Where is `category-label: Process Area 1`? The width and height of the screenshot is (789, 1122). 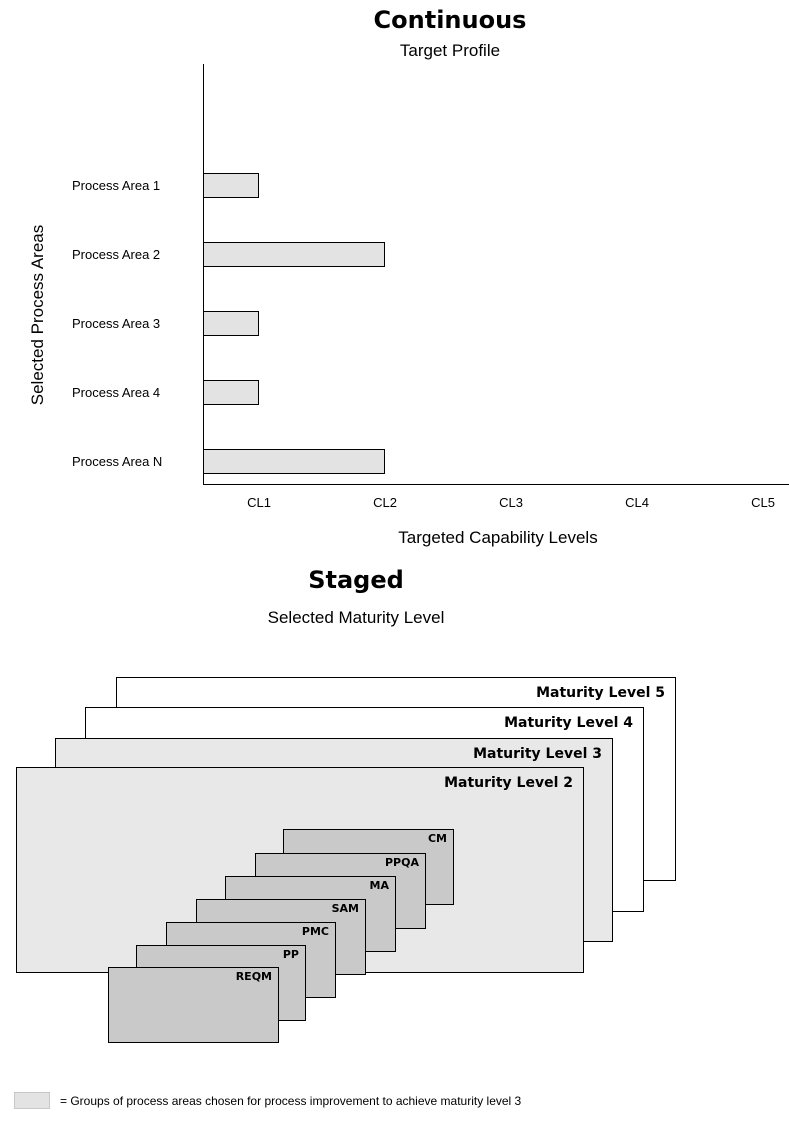
category-label: Process Area 1 is located at coordinates (116, 185).